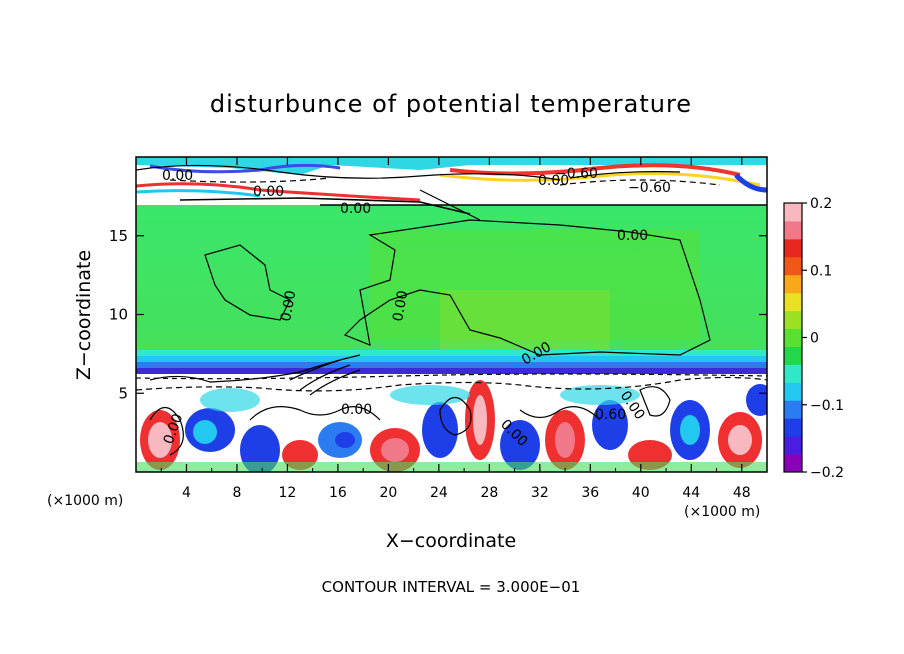  Describe the element at coordinates (827, 473) in the screenshot. I see `colorbar-tick-label: −0.2` at that location.